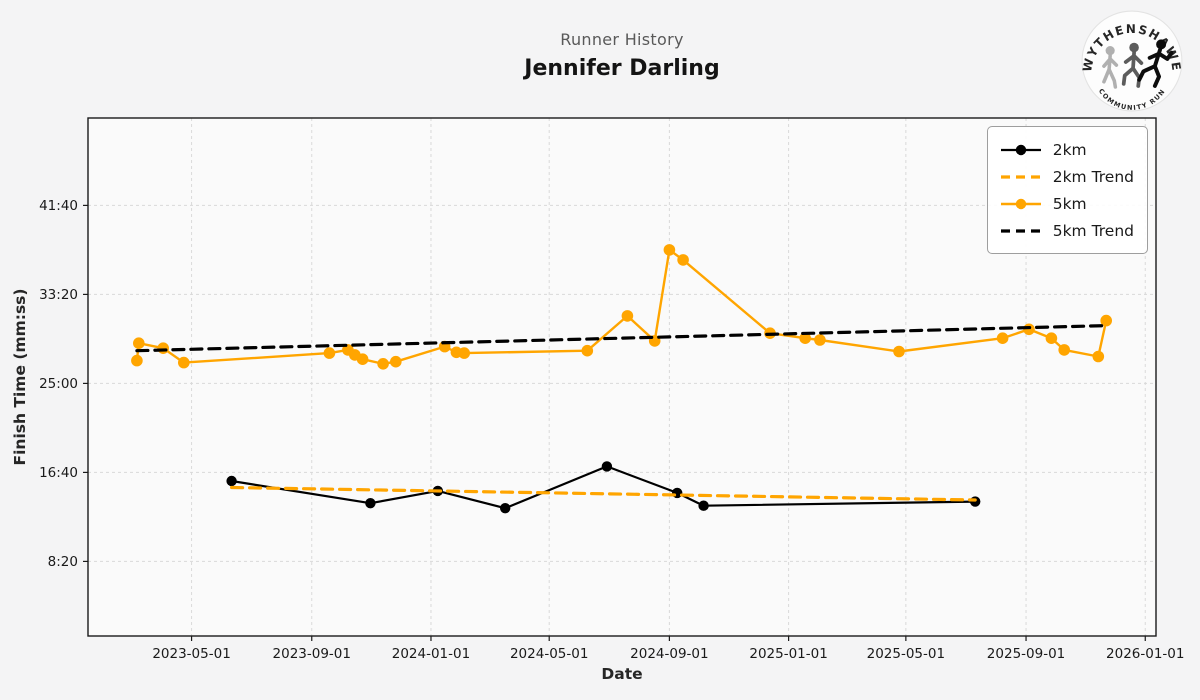 The width and height of the screenshot is (1200, 700). I want to click on y-tick-label: 16:40, so click(58, 473).